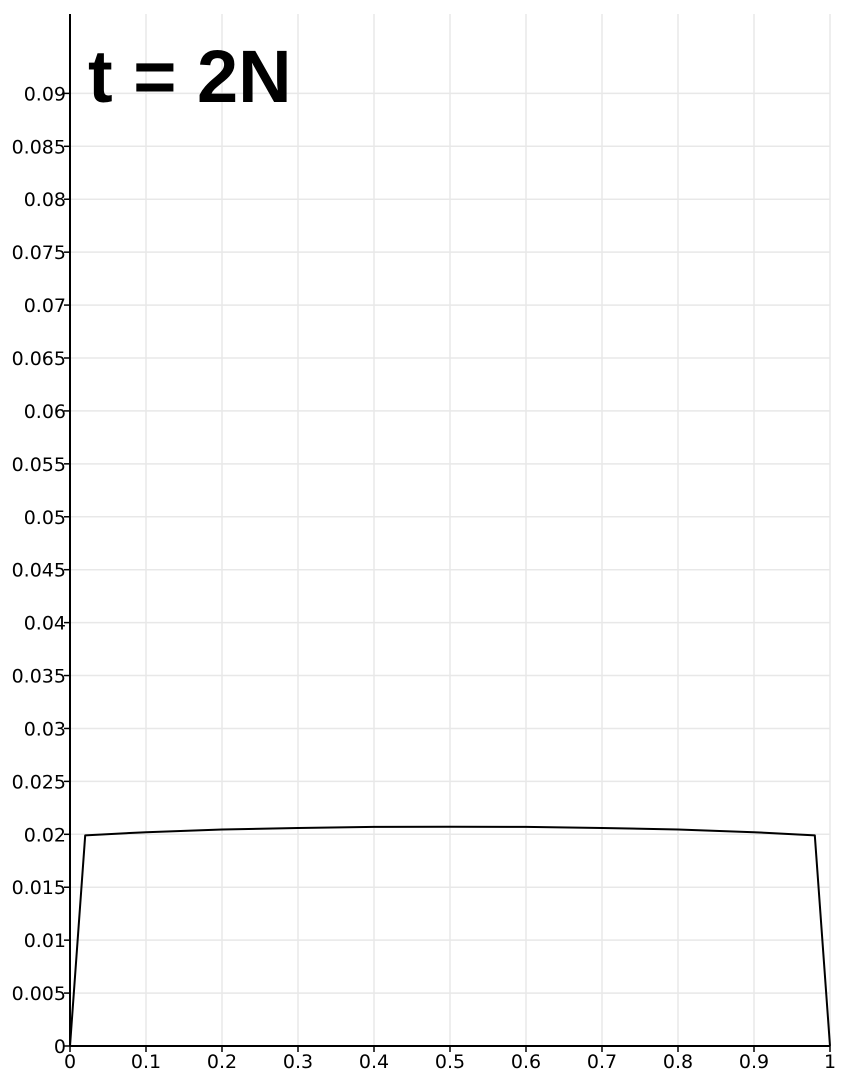  Describe the element at coordinates (526, 1062) in the screenshot. I see `x-tick-label: 0.6` at that location.